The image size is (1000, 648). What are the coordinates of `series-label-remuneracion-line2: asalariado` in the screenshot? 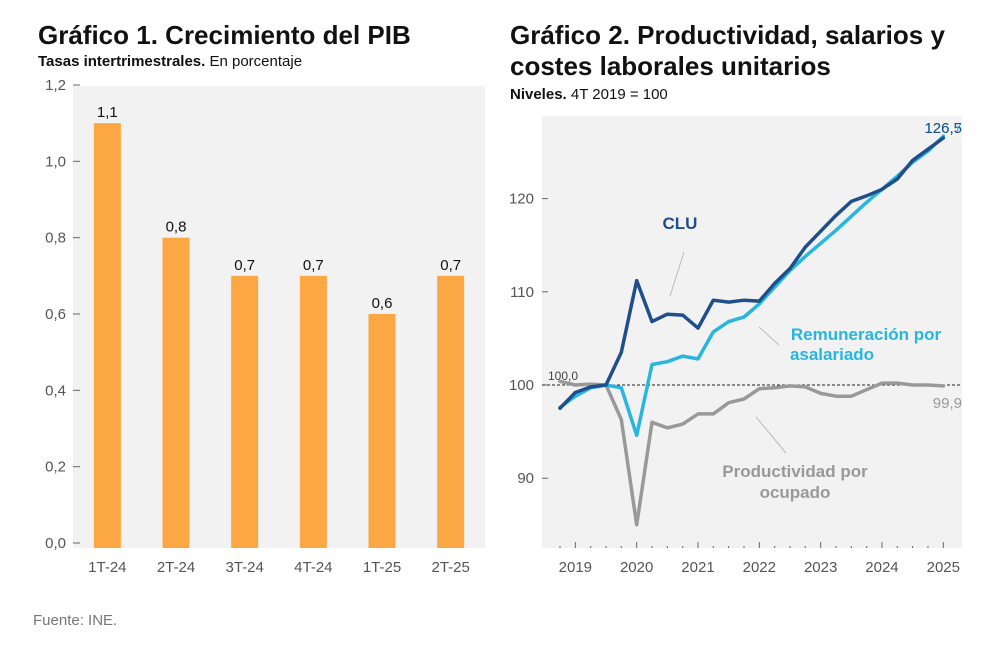 It's located at (832, 354).